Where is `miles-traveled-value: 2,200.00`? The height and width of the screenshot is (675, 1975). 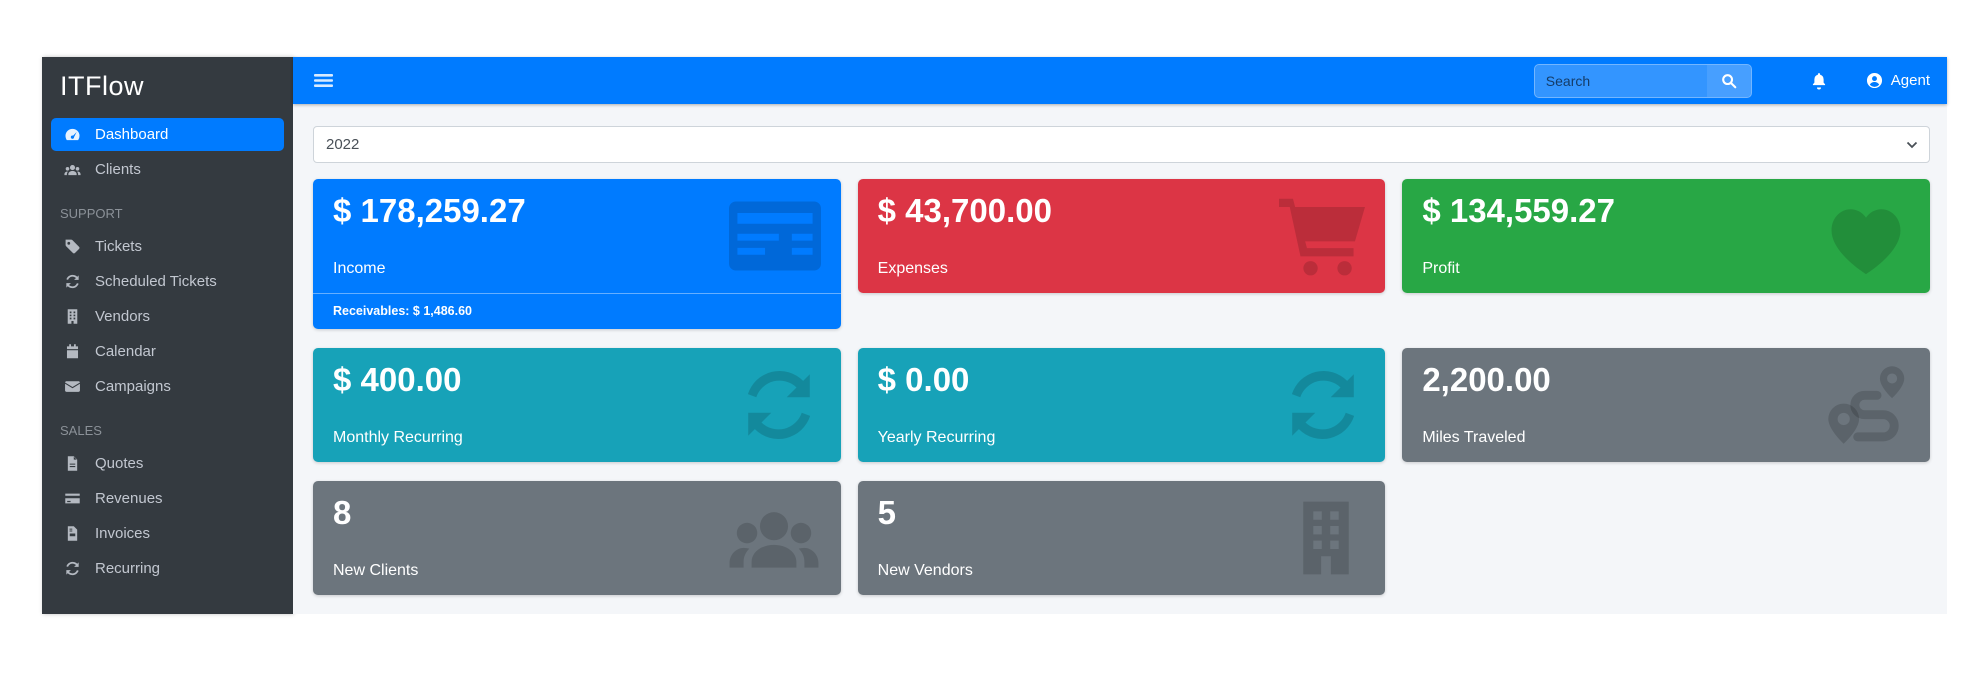 miles-traveled-value: 2,200.00 is located at coordinates (1486, 379).